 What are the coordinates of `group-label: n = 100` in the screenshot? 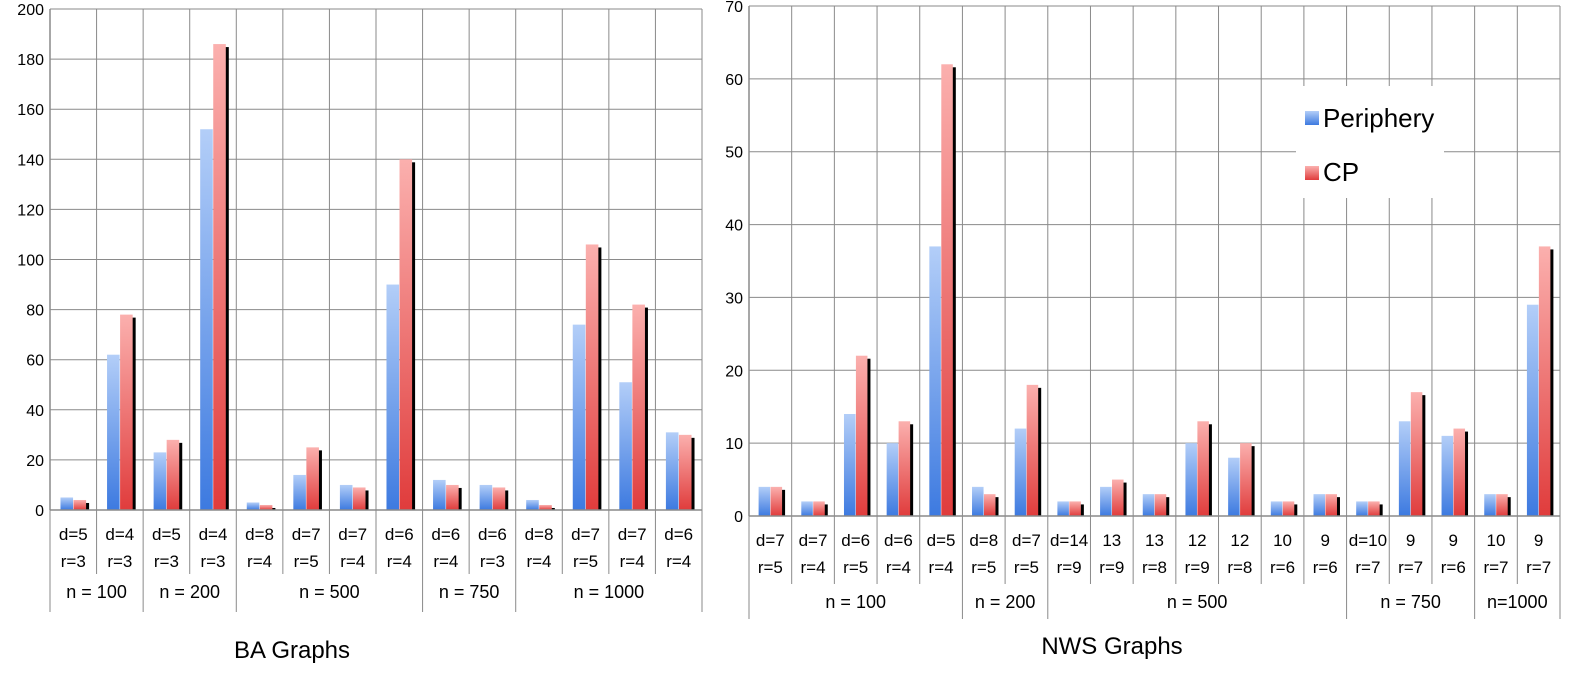 It's located at (855, 602).